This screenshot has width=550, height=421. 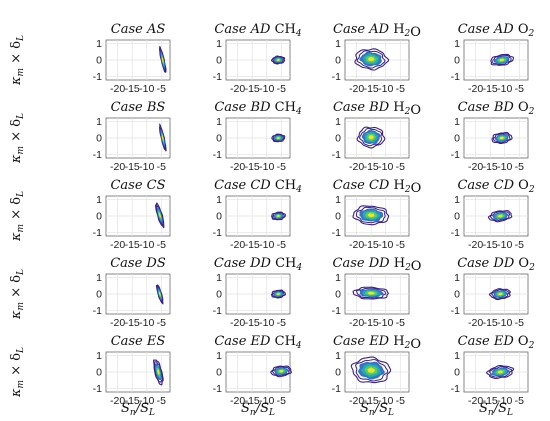 I want to click on subplot-title: Case ES, so click(x=138, y=341).